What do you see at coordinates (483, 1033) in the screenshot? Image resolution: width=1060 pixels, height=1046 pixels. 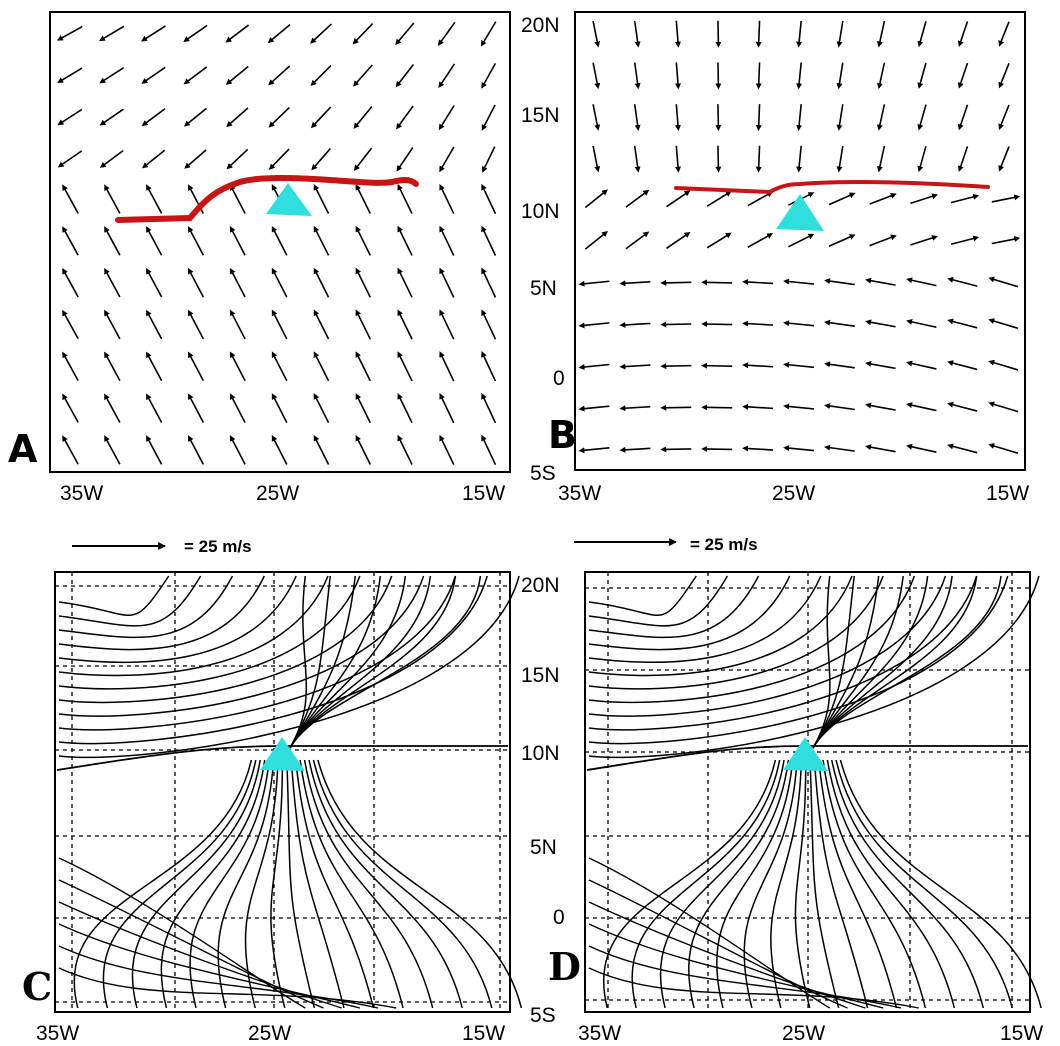 I see `x-tick-15w-bottom-left: 15W` at bounding box center [483, 1033].